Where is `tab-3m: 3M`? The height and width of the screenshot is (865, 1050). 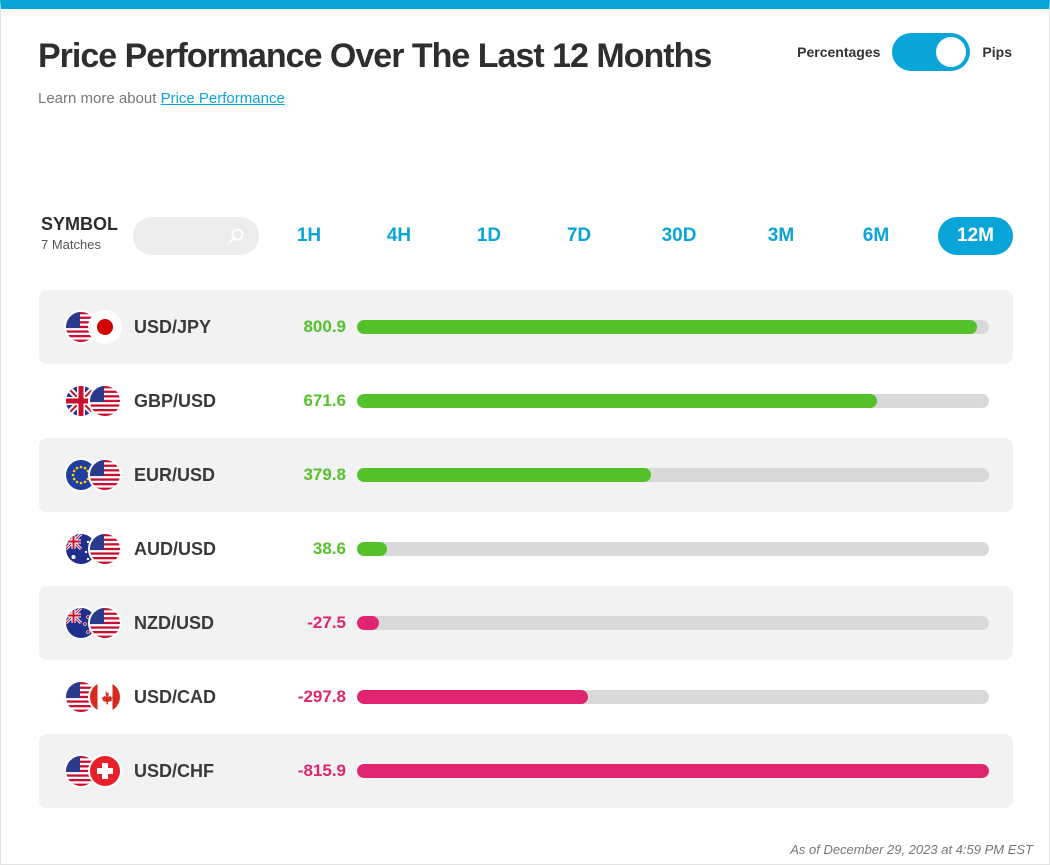 tab-3m: 3M is located at coordinates (781, 235).